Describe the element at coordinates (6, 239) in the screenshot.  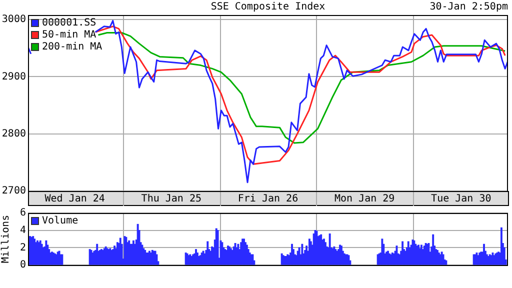
I see `y-axis-title: Millions` at that location.